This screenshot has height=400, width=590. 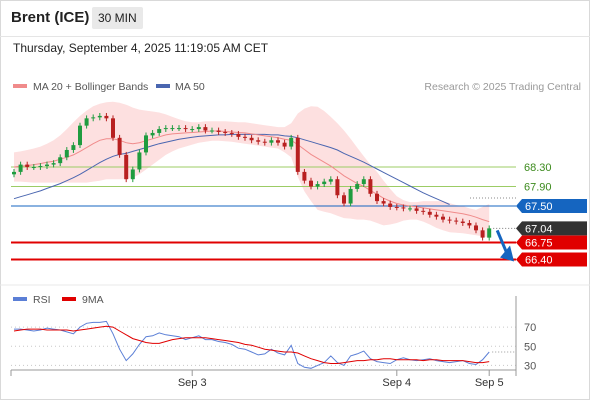 What do you see at coordinates (192, 383) in the screenshot?
I see `x-label-sep-3: Sep 3` at bounding box center [192, 383].